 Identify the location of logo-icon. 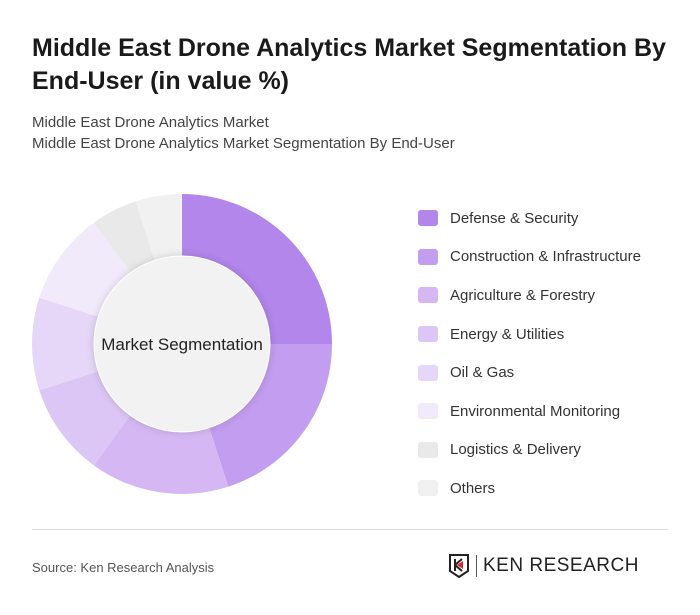
(459, 566).